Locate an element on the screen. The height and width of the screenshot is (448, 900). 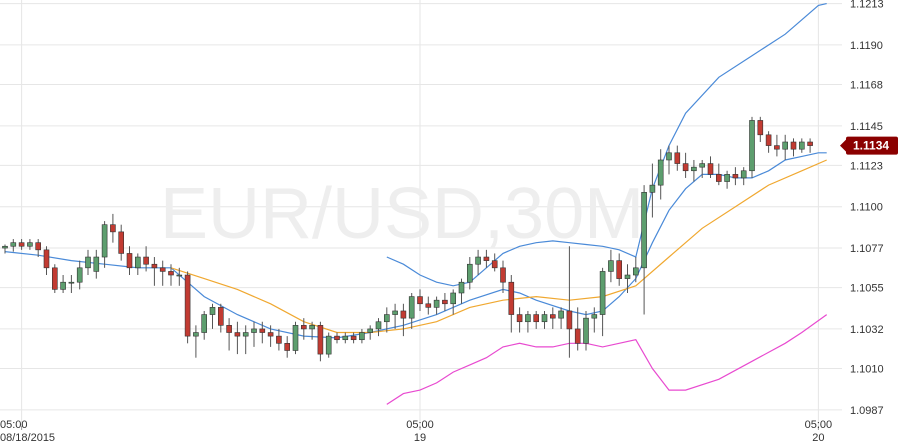
chart-watermark: EUR/USD,30M is located at coordinates (402, 214).